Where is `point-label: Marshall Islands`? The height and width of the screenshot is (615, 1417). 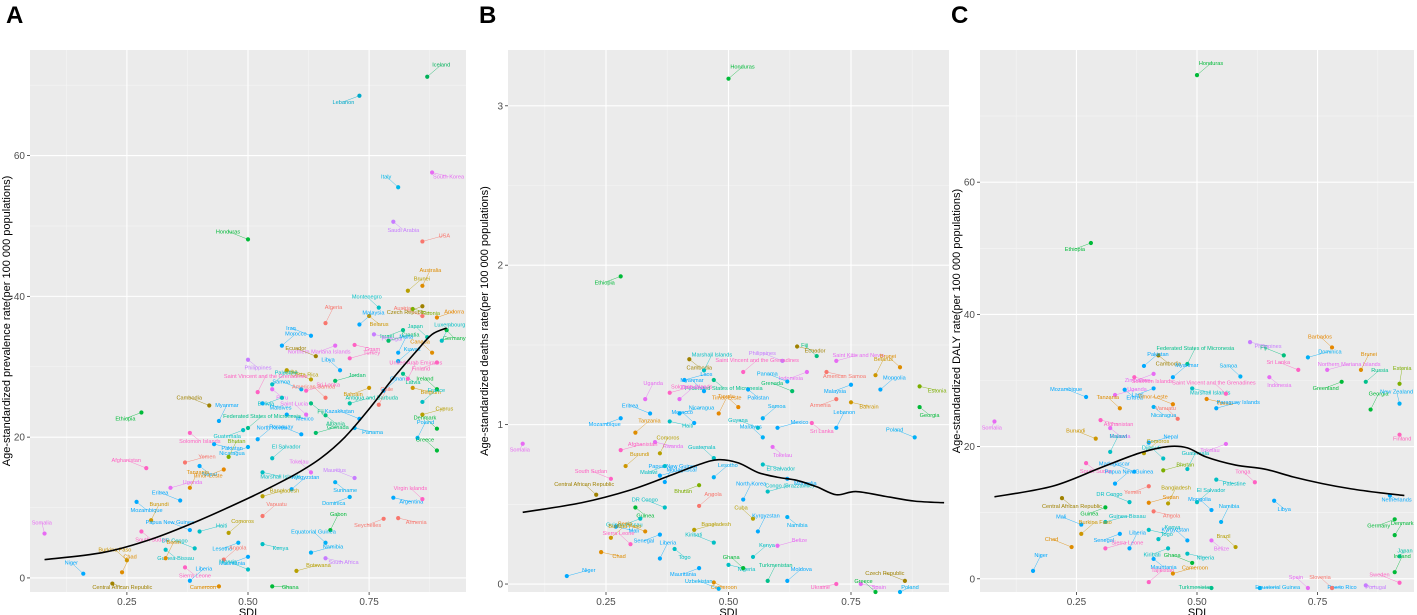 point-label: Marshall Islands is located at coordinates (280, 477).